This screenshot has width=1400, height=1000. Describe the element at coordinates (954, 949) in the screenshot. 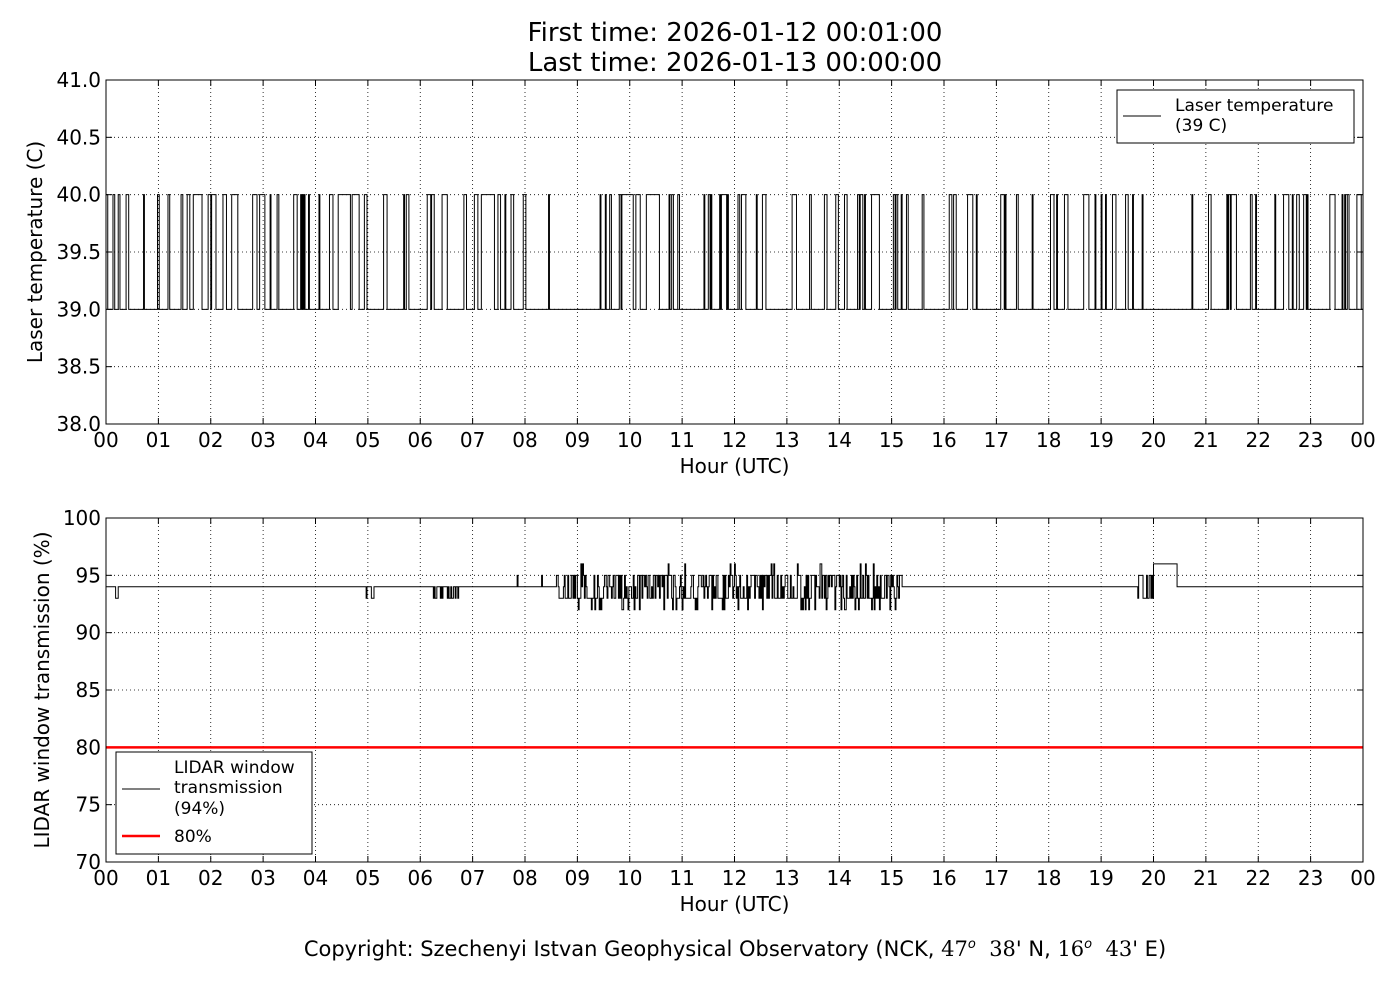

I see `latitude-degrees: 47` at that location.